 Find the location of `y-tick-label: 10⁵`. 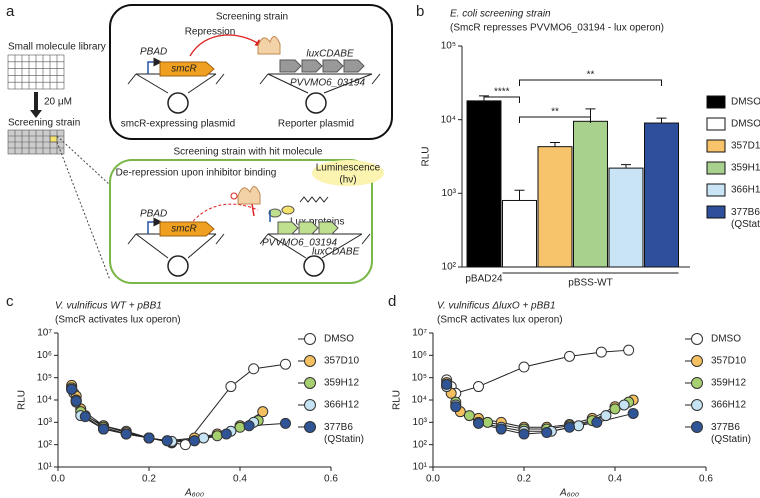

y-tick-label: 10⁵ is located at coordinates (419, 377).